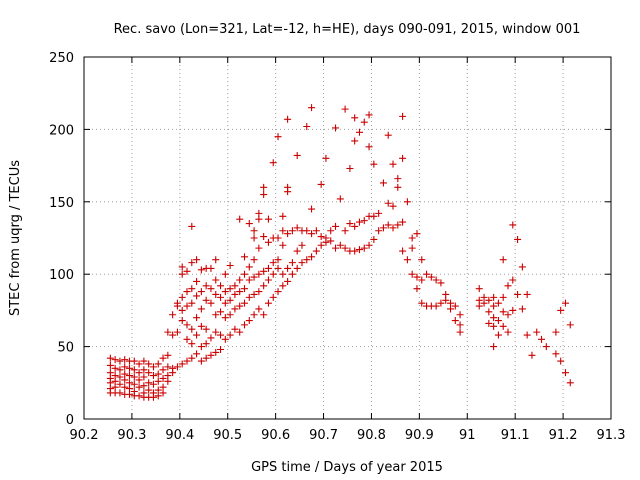 Image resolution: width=640 pixels, height=480 pixels. I want to click on y-axis-label: STEC from uqrg / TECUs, so click(15, 238).